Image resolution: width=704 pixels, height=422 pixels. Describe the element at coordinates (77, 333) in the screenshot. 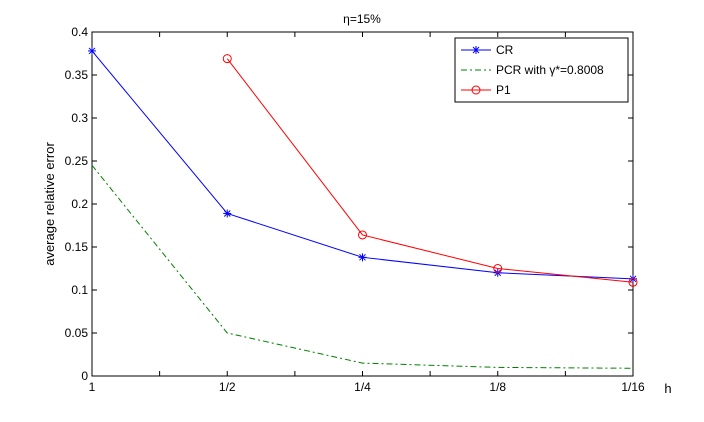

I see `y-tick-label: 0.05` at that location.